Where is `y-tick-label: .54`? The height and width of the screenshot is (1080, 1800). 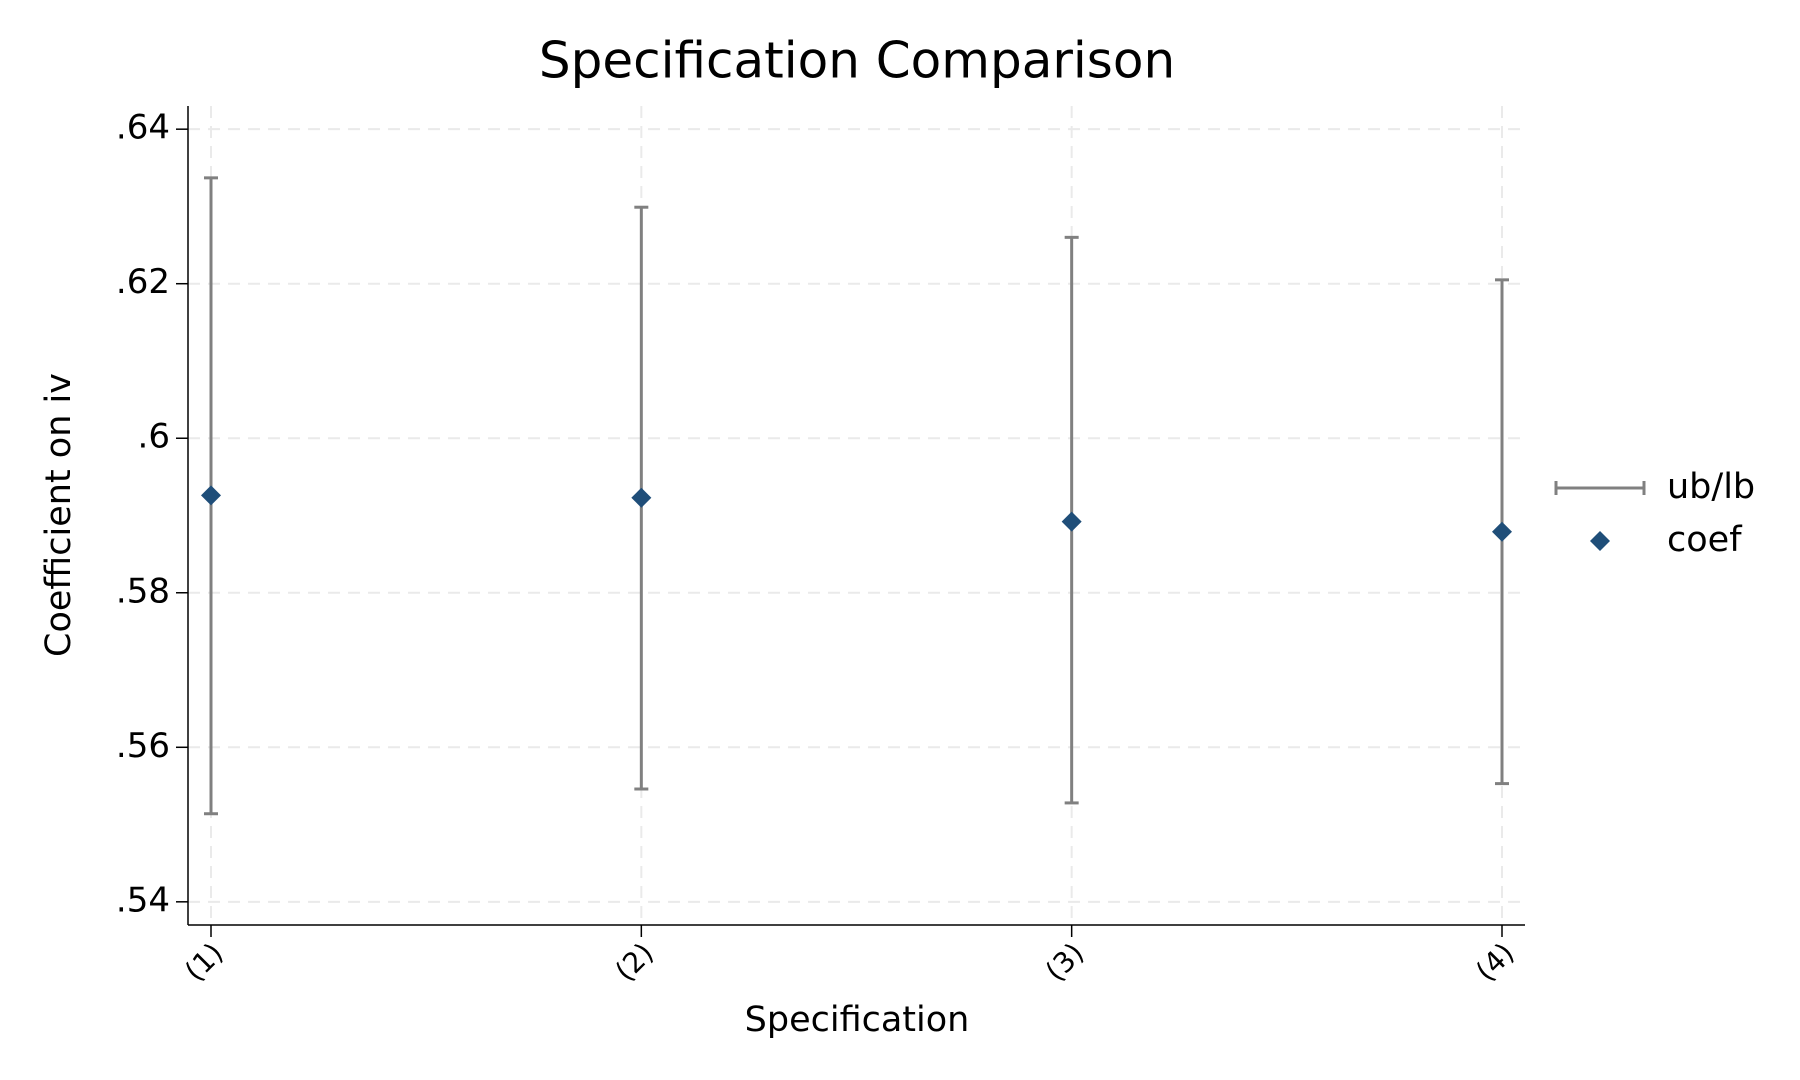 y-tick-label: .54 is located at coordinates (143, 900).